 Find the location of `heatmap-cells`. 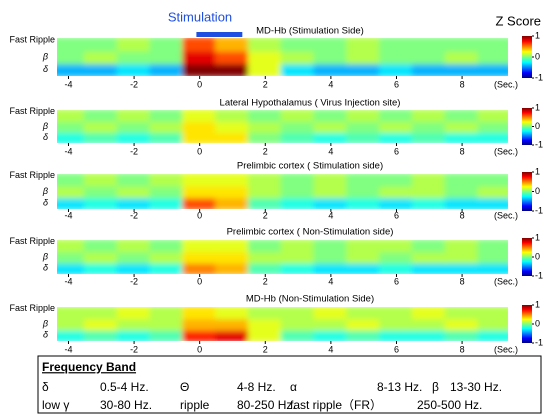

heatmap-cells is located at coordinates (282, 191).